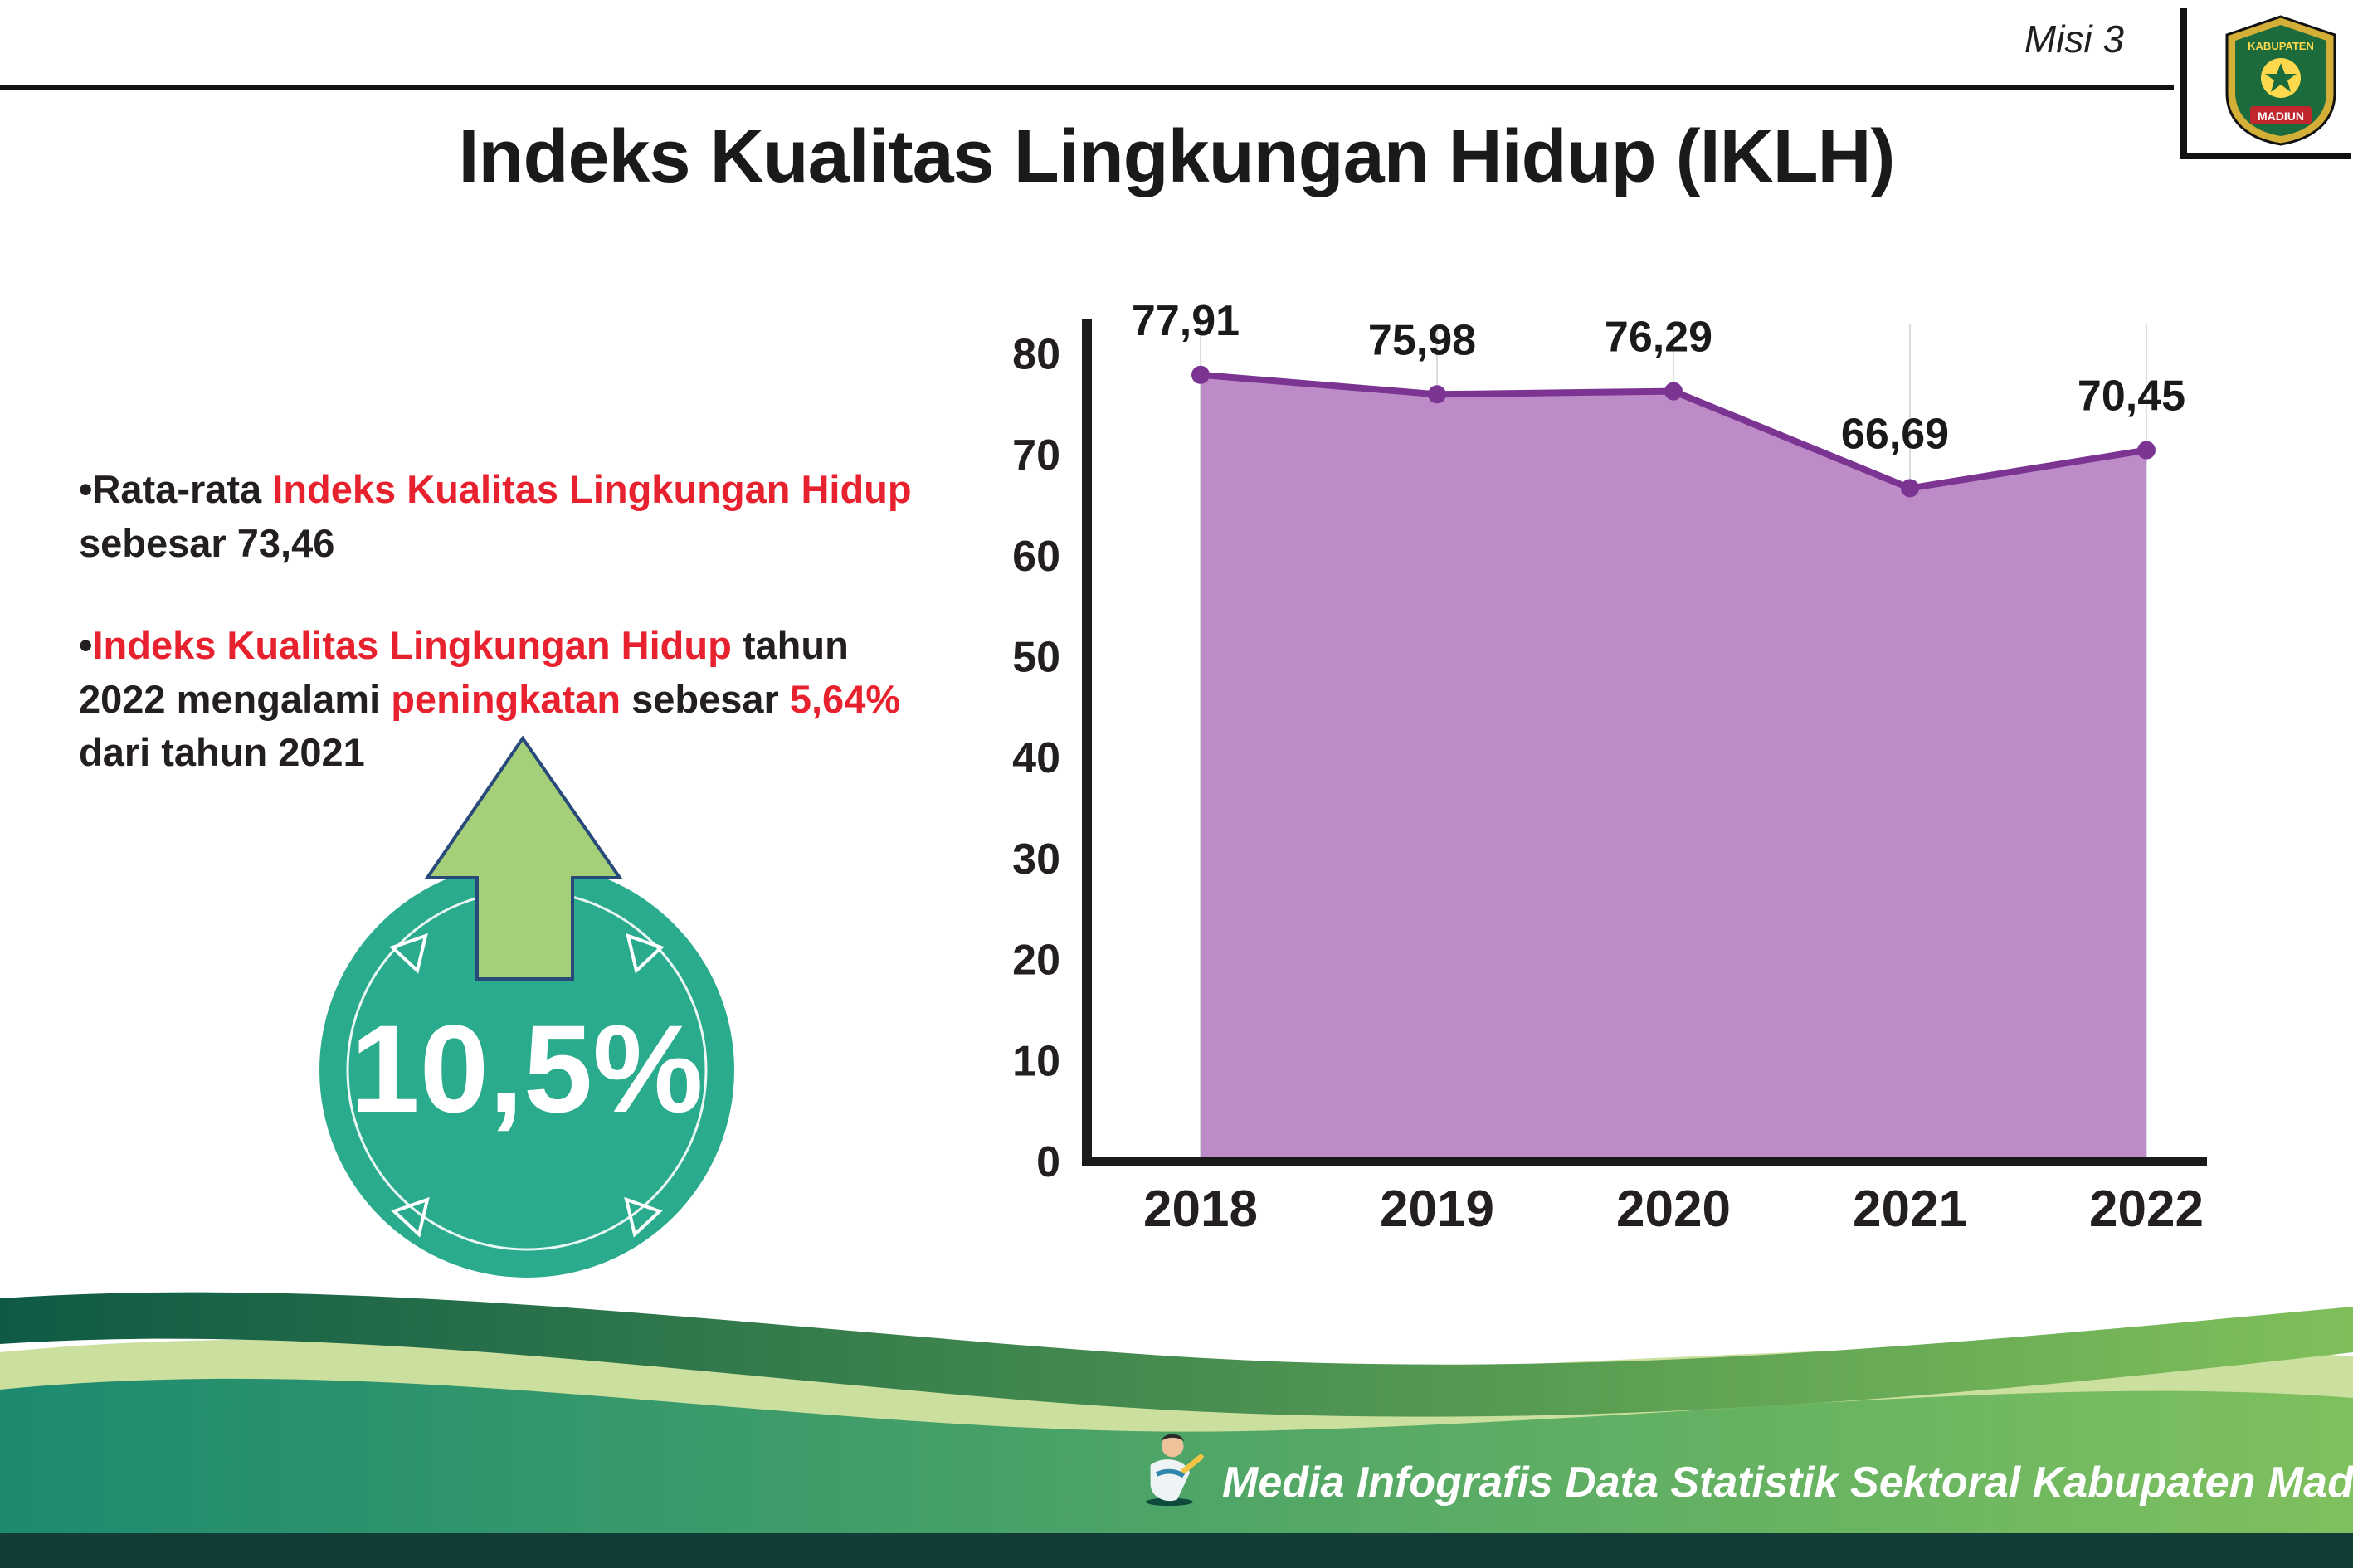 The height and width of the screenshot is (1568, 2353). Describe the element at coordinates (1174, 1470) in the screenshot. I see `mascot-icon` at that location.